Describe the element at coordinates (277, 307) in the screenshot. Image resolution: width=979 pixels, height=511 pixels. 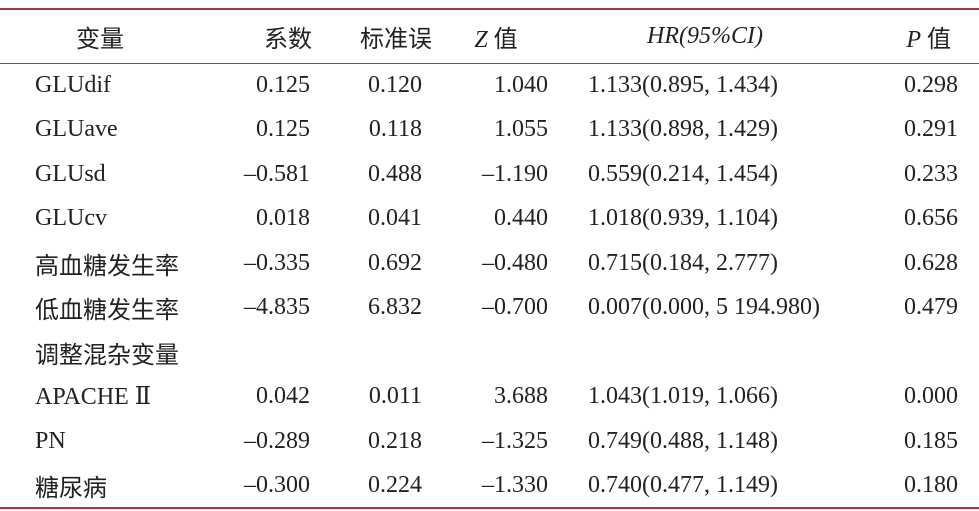
I see `cell: –4.835` at that location.